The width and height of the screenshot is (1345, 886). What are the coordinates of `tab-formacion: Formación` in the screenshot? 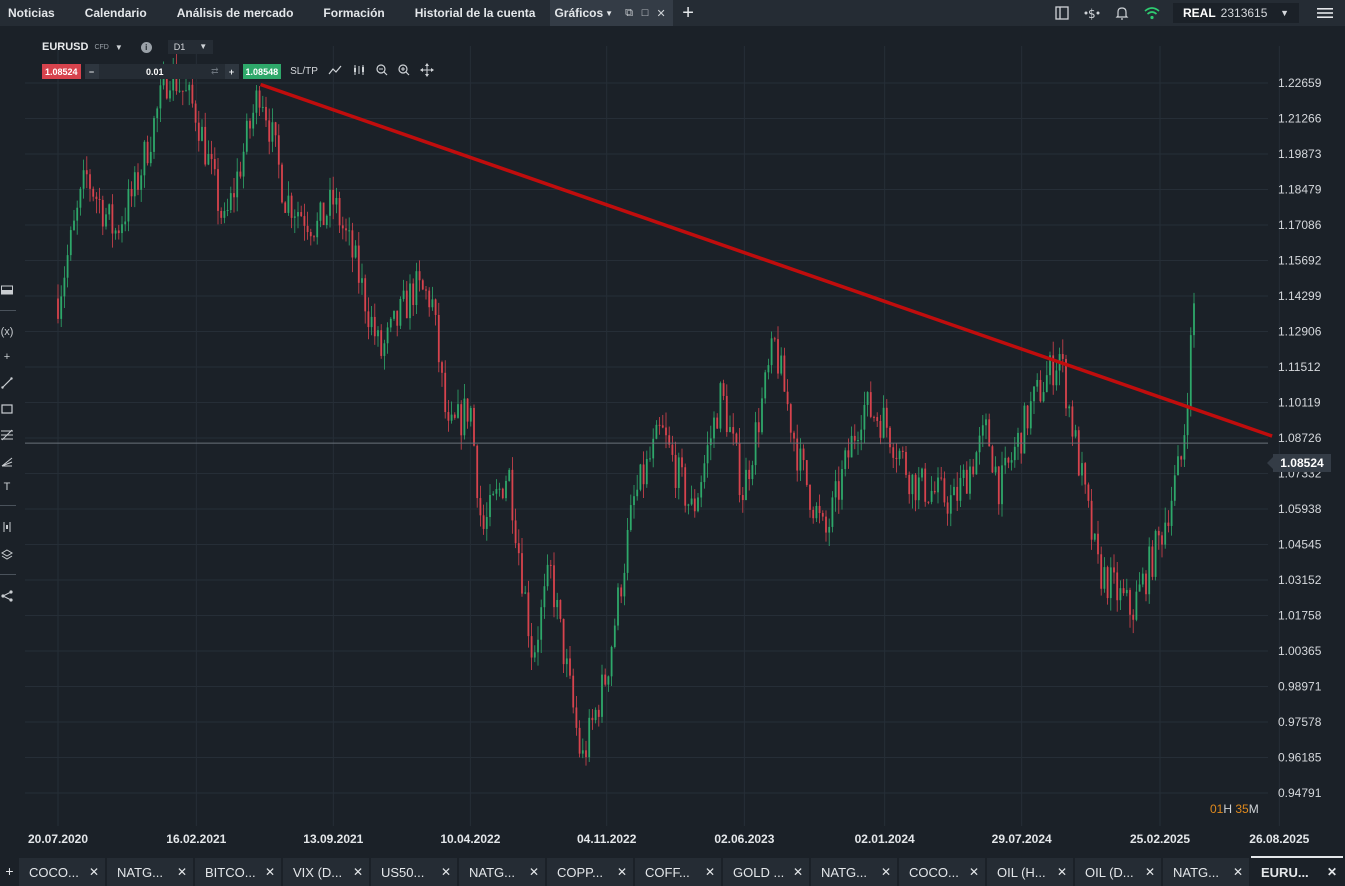 It's located at (354, 13).